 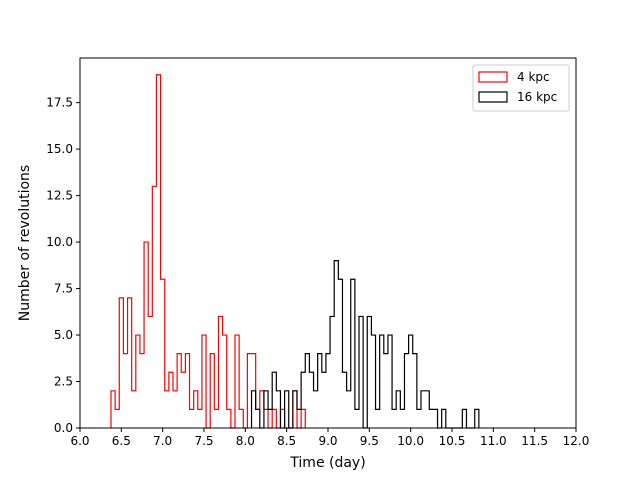 I want to click on legend-frame, so click(x=521, y=88).